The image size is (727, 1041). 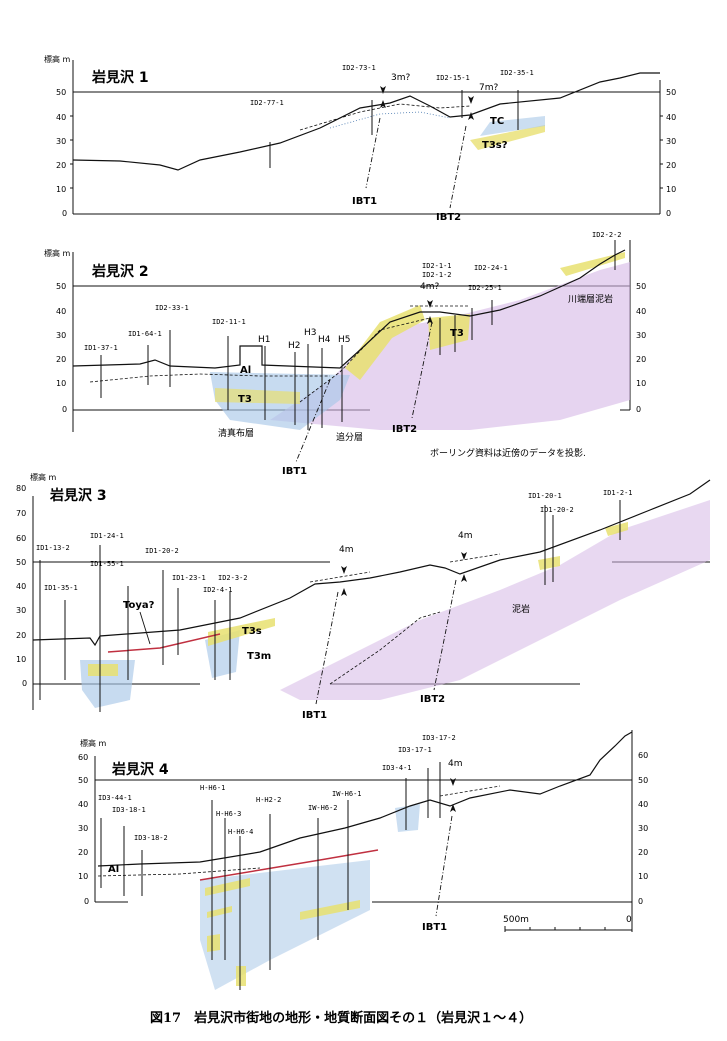 What do you see at coordinates (120, 77) in the screenshot?
I see `section-1-title: 岩見沢 1` at bounding box center [120, 77].